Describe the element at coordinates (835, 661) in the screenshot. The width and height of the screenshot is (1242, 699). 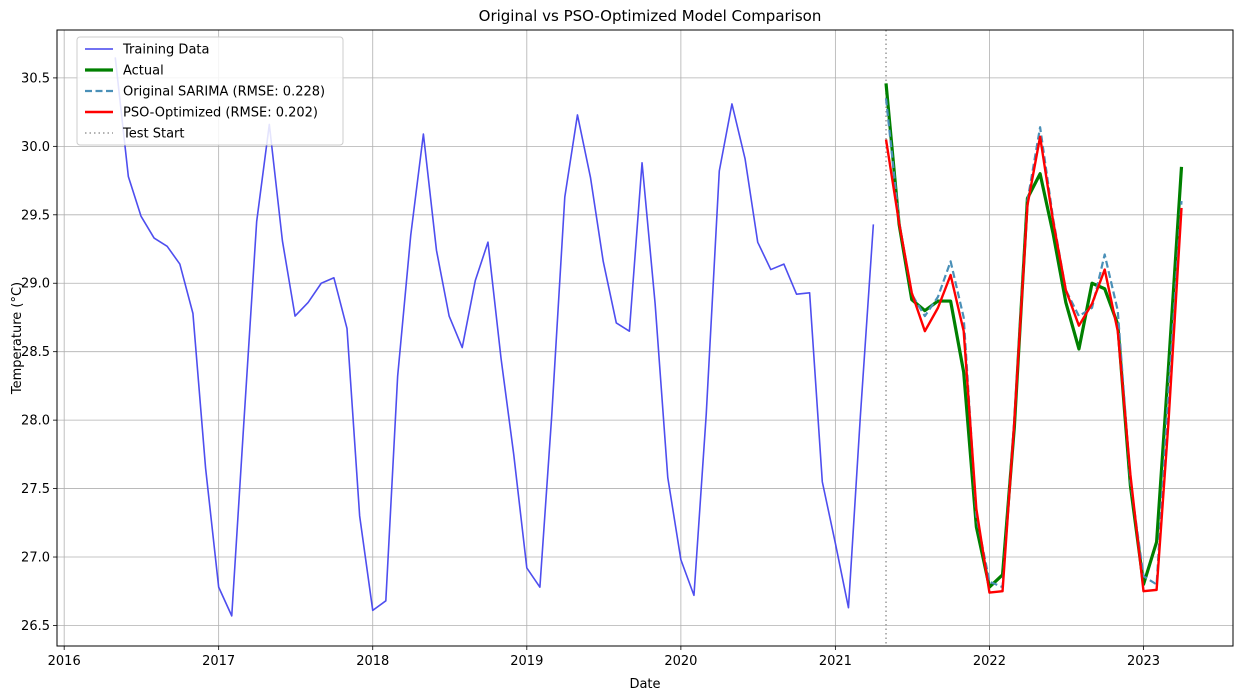
I see `x-tick-label: 2021` at that location.